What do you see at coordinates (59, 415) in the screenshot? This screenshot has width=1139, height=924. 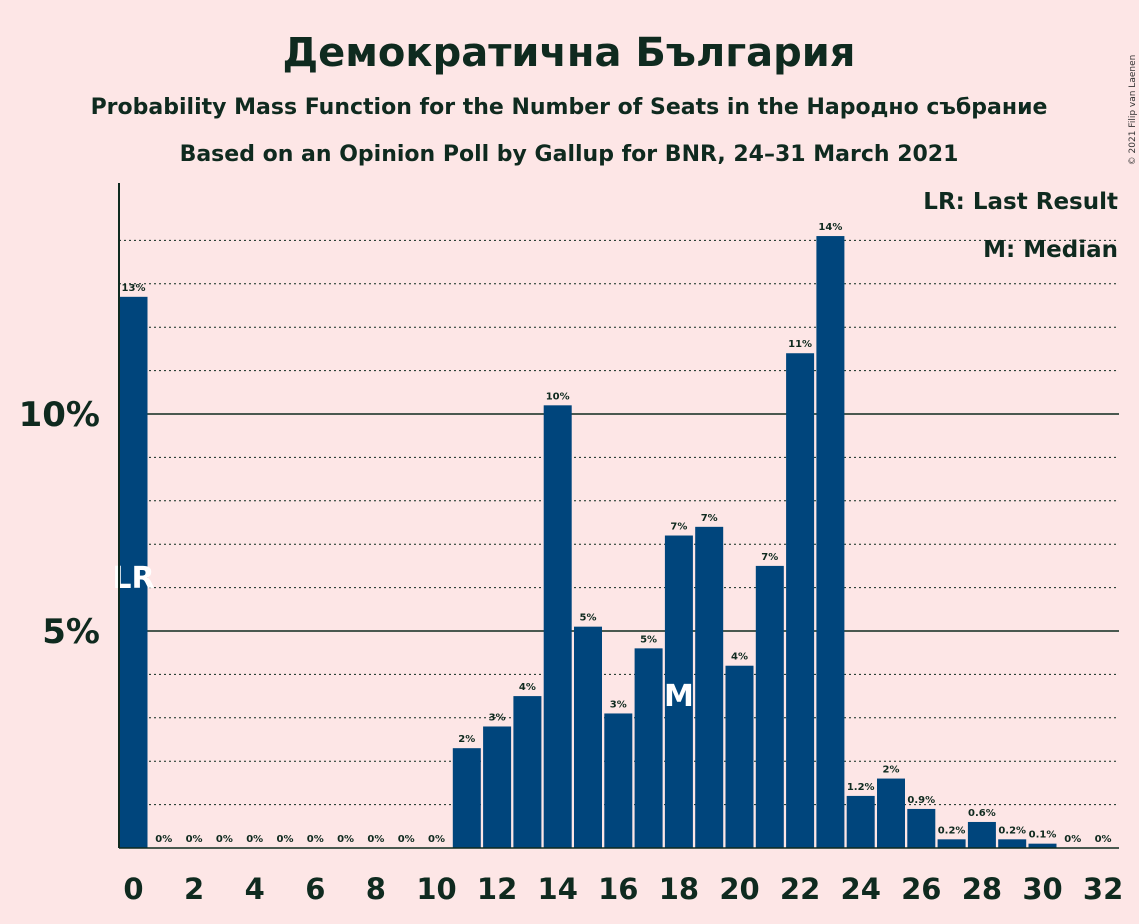 I see `y-tick-label: 10%` at bounding box center [59, 415].